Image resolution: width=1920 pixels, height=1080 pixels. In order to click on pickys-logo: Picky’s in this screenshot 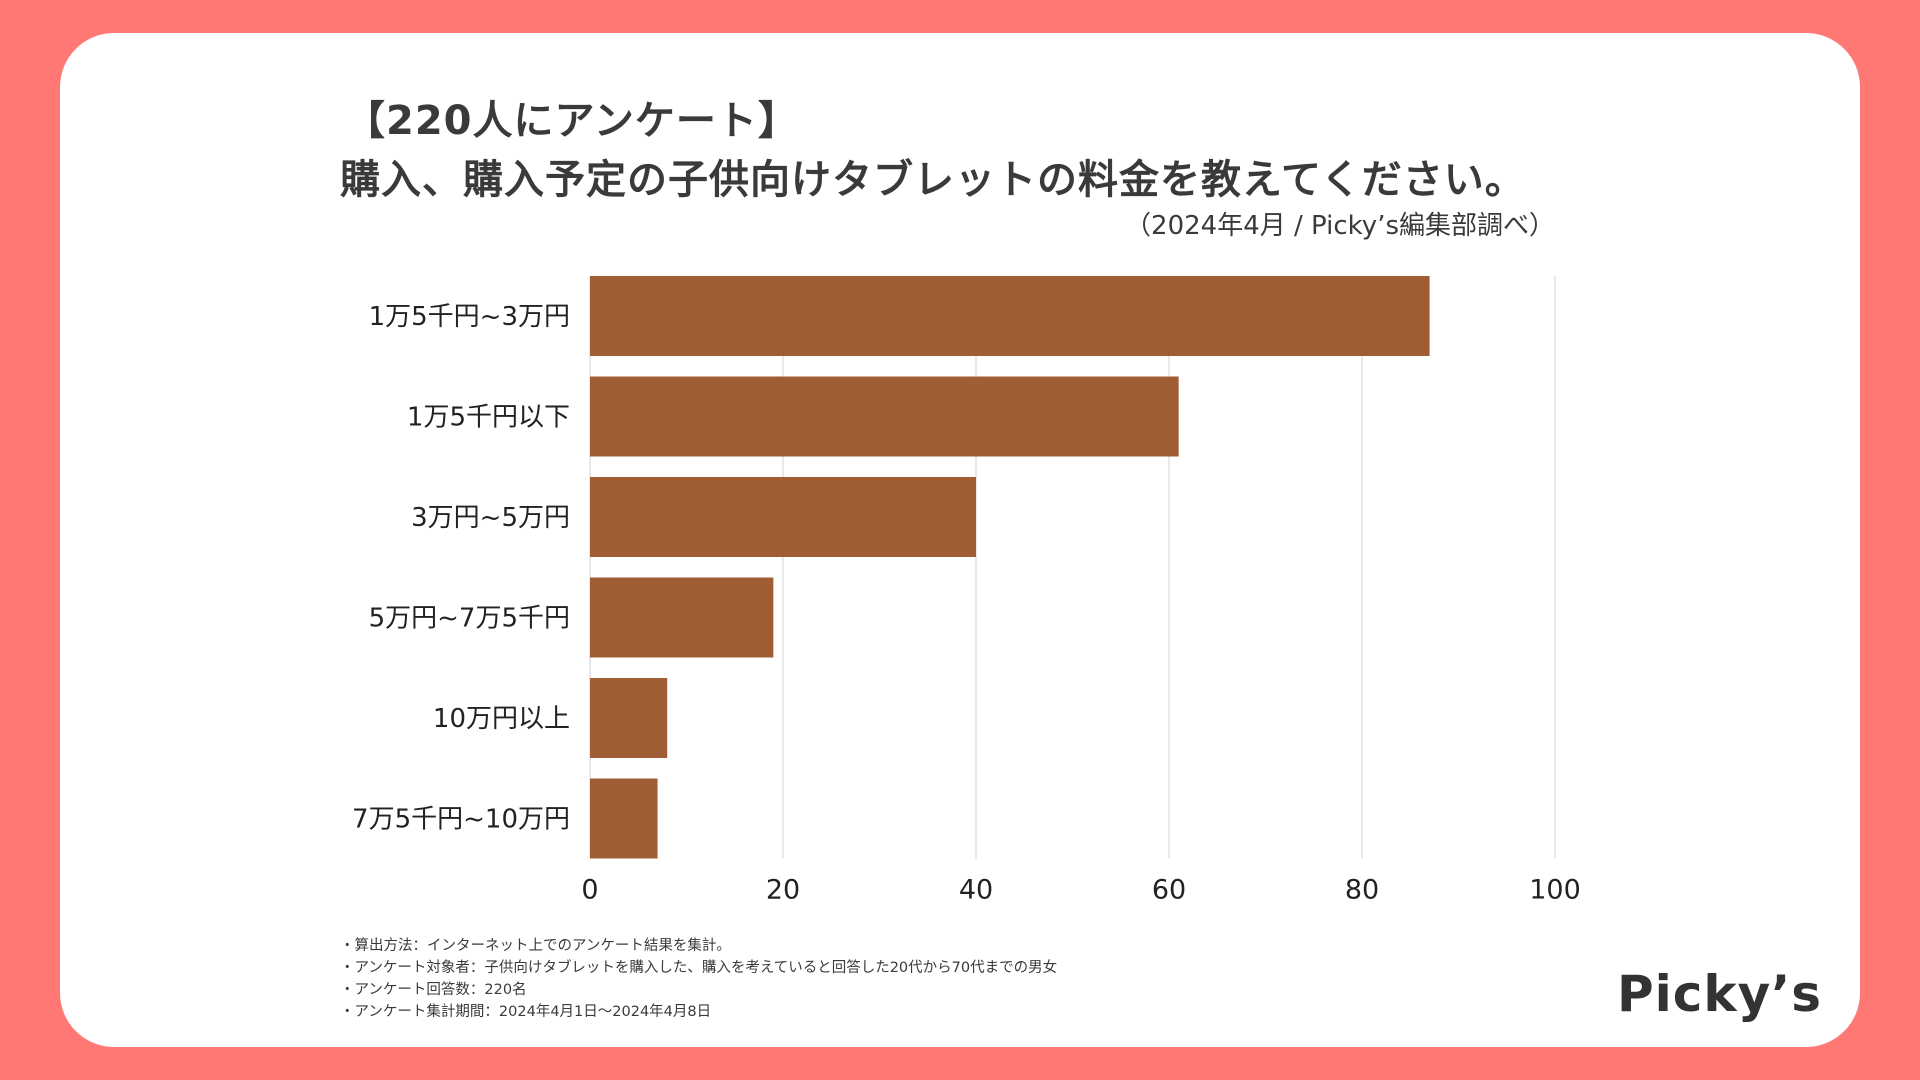, I will do `click(1720, 994)`.